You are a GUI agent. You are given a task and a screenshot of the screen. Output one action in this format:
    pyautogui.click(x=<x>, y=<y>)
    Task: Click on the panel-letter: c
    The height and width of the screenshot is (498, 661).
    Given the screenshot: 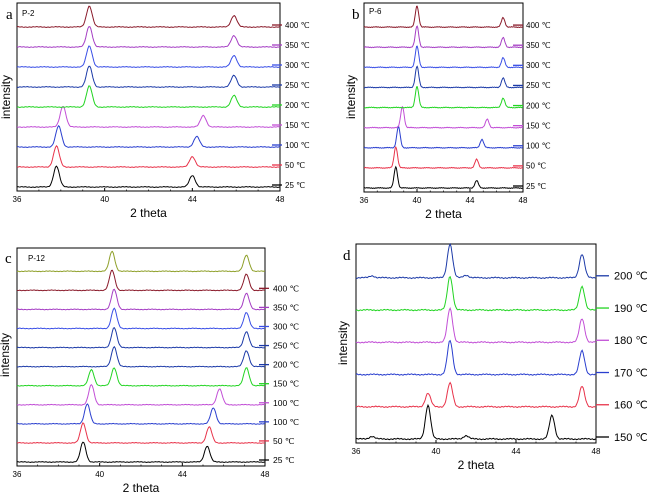 What is the action you would take?
    pyautogui.click(x=8, y=259)
    